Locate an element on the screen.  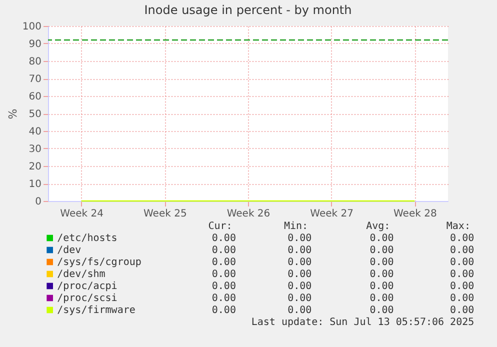
legend-label: /sys/fs/cgroup is located at coordinates (99, 262).